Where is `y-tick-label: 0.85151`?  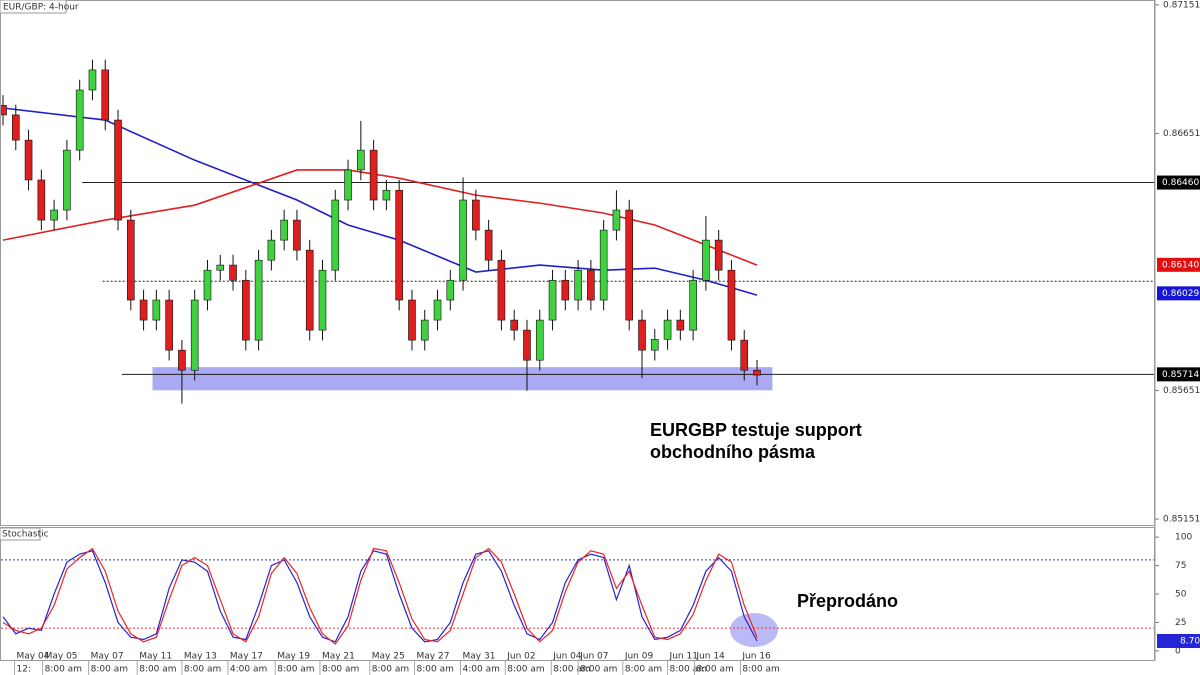 y-tick-label: 0.85151 is located at coordinates (1181, 520).